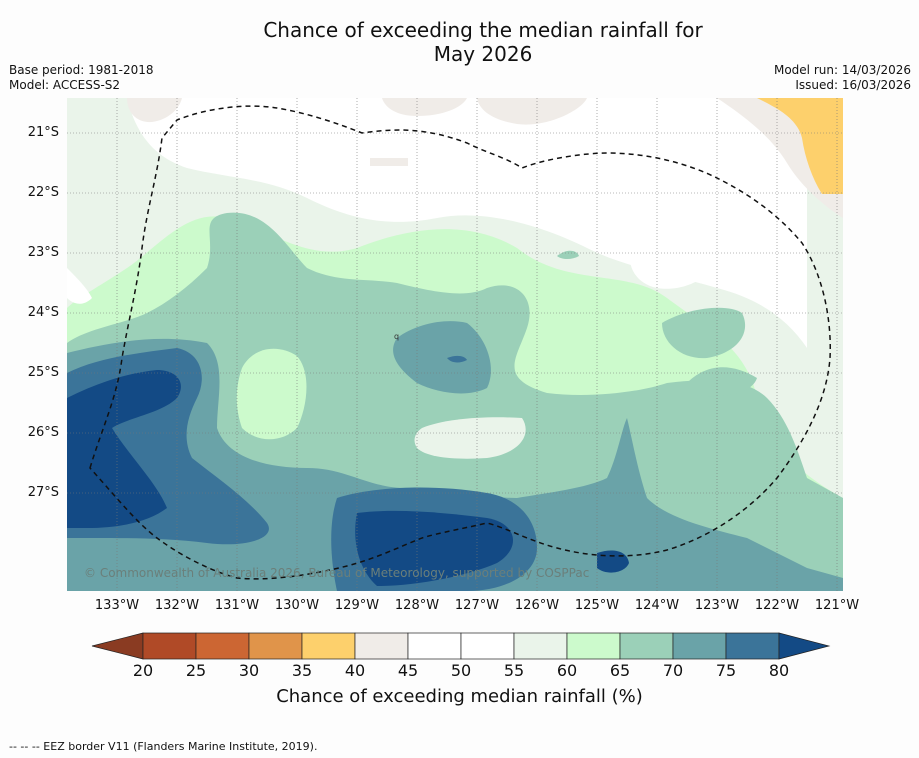 This screenshot has height=758, width=919. I want to click on region-50-55-c, so click(79, 286).